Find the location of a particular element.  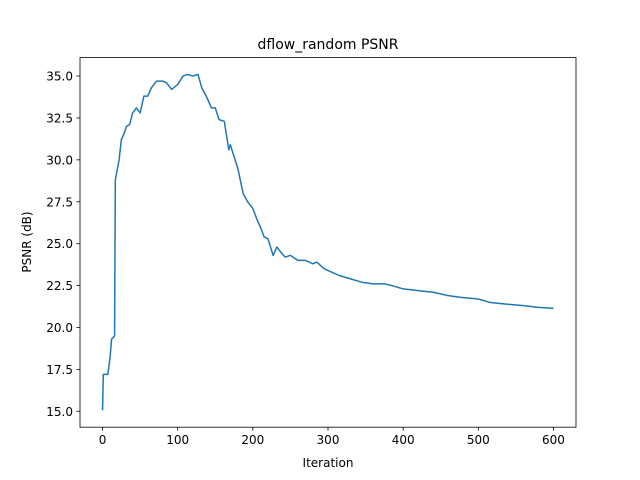

y-axis-label: PSNR (dB) is located at coordinates (27, 241).